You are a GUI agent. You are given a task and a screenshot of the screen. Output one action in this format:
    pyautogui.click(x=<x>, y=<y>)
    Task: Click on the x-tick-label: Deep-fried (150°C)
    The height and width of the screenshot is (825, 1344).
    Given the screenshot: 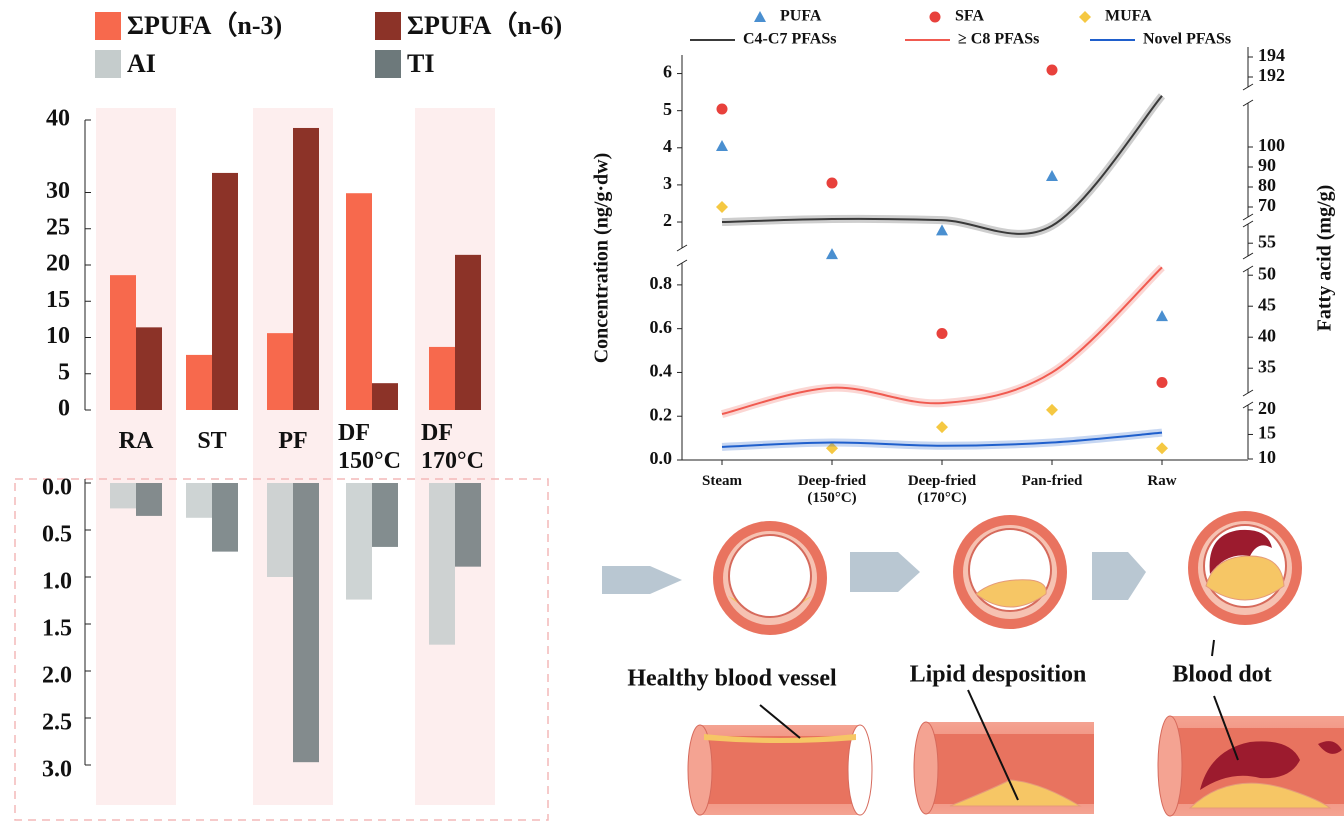 What is the action you would take?
    pyautogui.click(x=832, y=490)
    